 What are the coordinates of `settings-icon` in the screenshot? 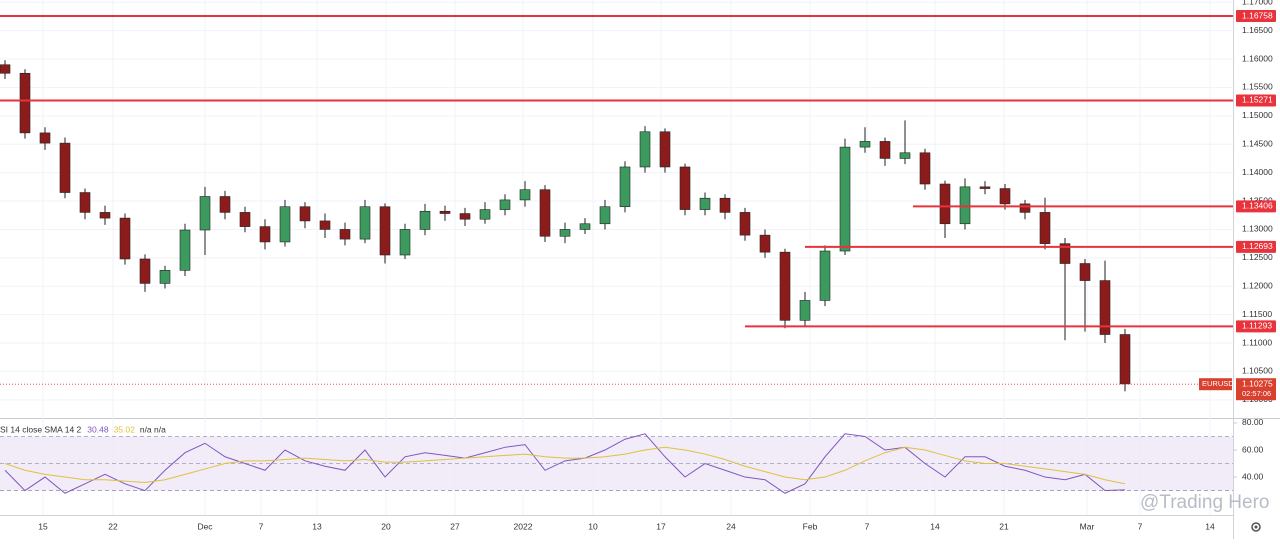 It's located at (1256, 527).